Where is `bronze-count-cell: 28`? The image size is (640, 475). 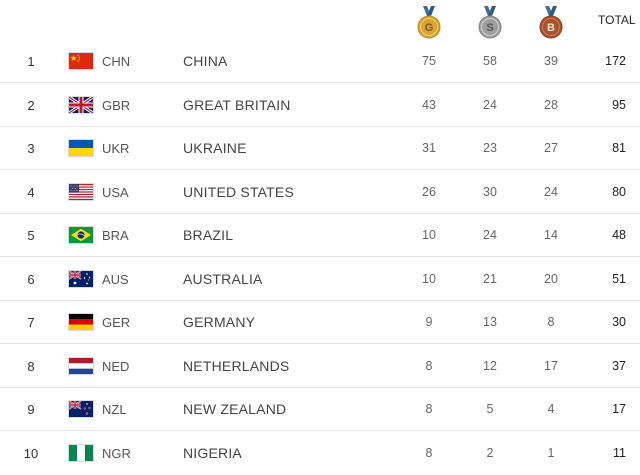 bronze-count-cell: 28 is located at coordinates (551, 104).